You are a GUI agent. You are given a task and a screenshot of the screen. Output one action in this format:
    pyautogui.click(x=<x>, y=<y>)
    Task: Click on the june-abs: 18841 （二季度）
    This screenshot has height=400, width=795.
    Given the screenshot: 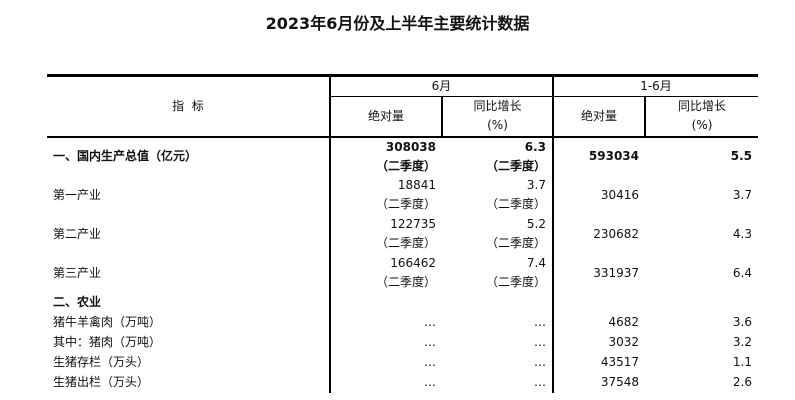 What is the action you would take?
    pyautogui.click(x=385, y=195)
    